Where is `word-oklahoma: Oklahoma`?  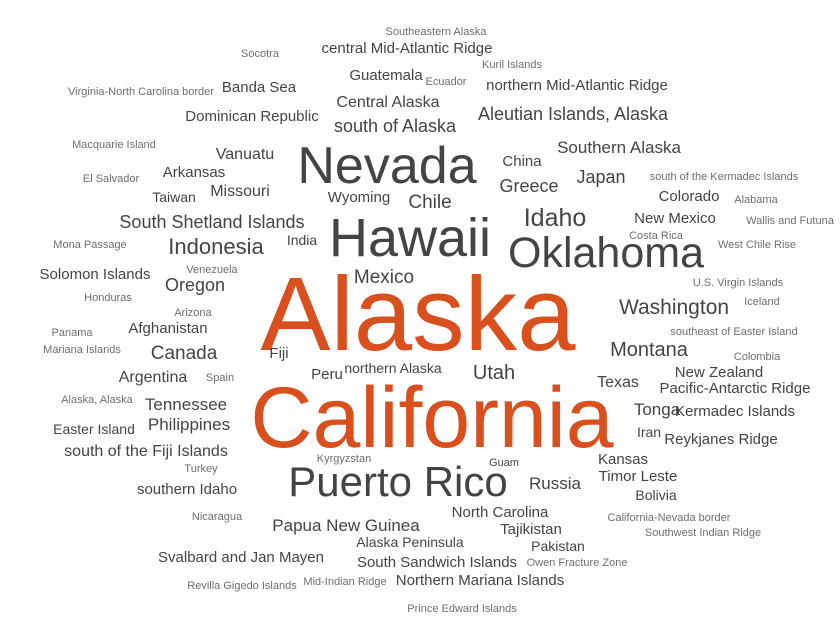 word-oklahoma: Oklahoma is located at coordinates (606, 253).